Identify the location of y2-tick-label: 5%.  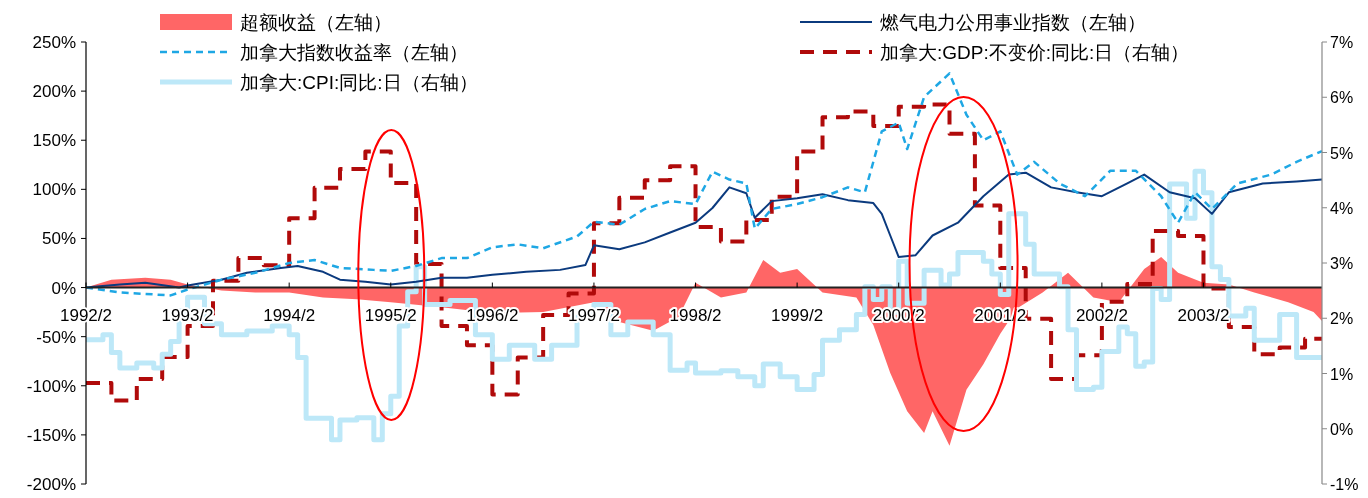
(1342, 153).